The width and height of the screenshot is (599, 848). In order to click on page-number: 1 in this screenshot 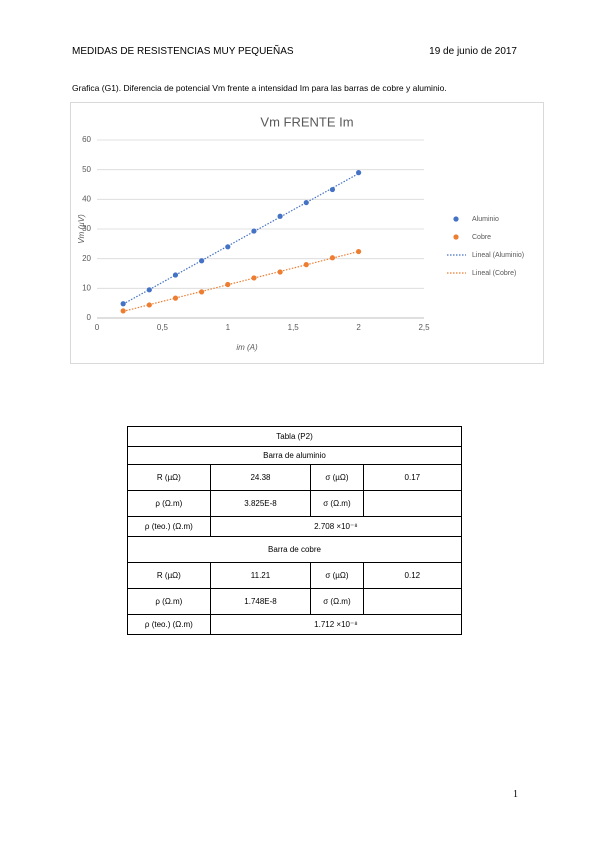, I will do `click(515, 794)`.